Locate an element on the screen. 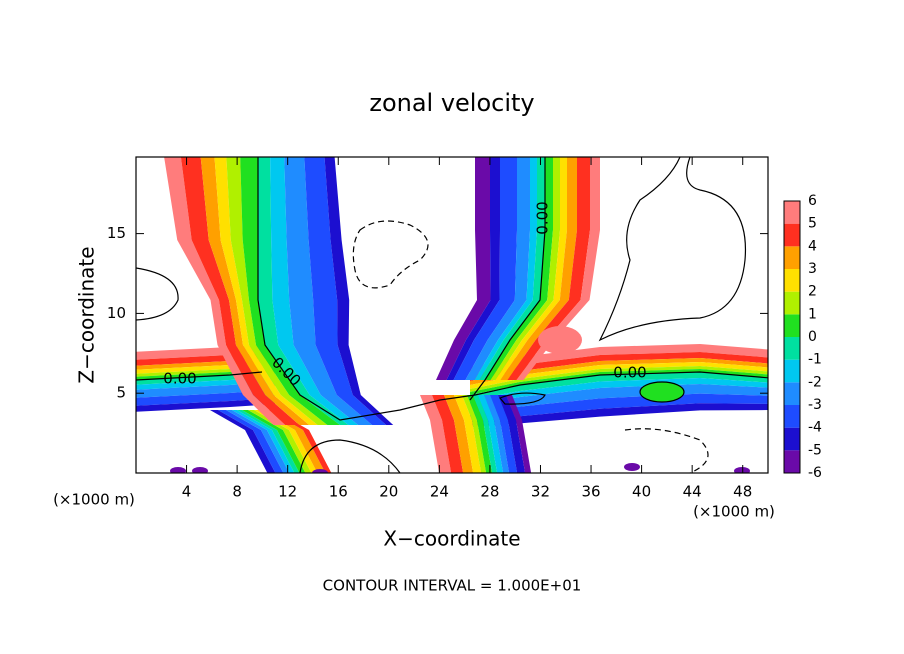 The image size is (904, 654). colorbar-label: 3 is located at coordinates (812, 269).